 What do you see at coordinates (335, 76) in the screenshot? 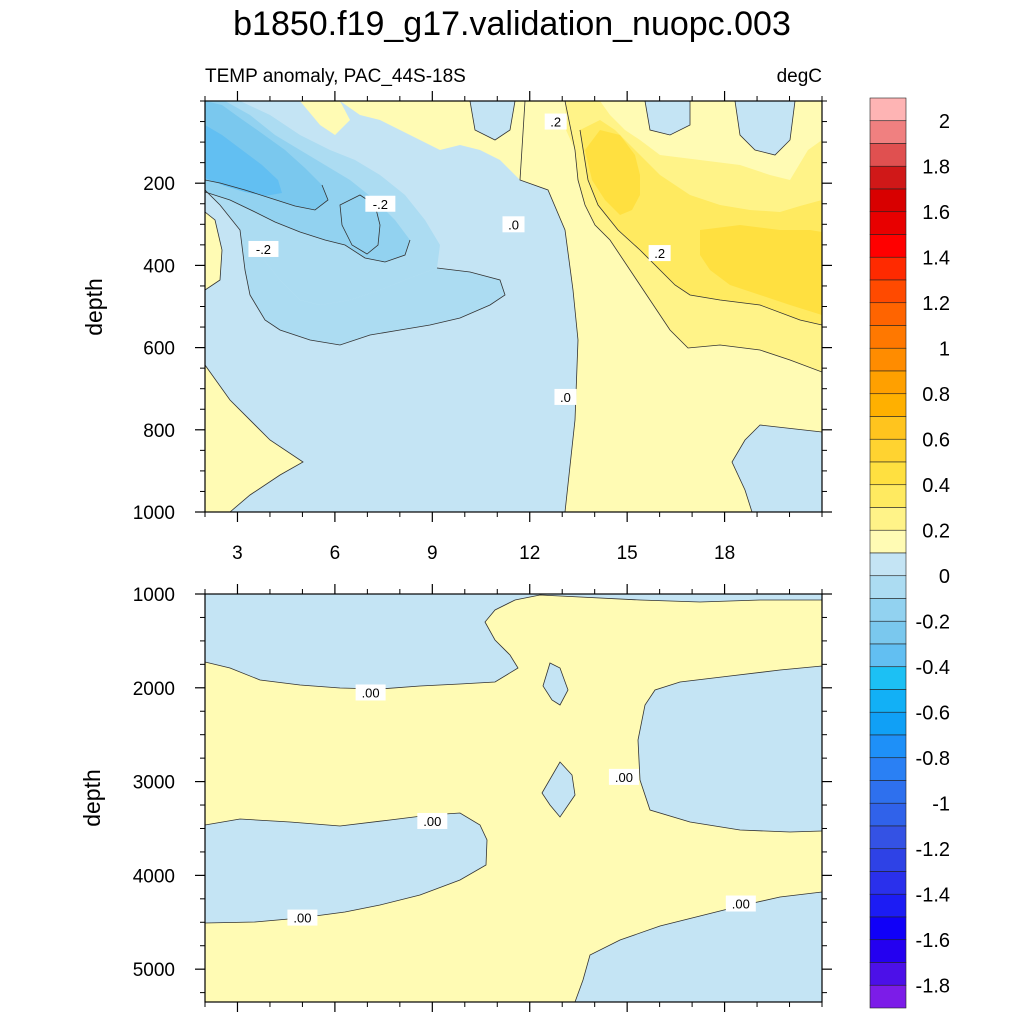
I see `subtitle-left: TEMP anomaly, PAC_44S-18S` at bounding box center [335, 76].